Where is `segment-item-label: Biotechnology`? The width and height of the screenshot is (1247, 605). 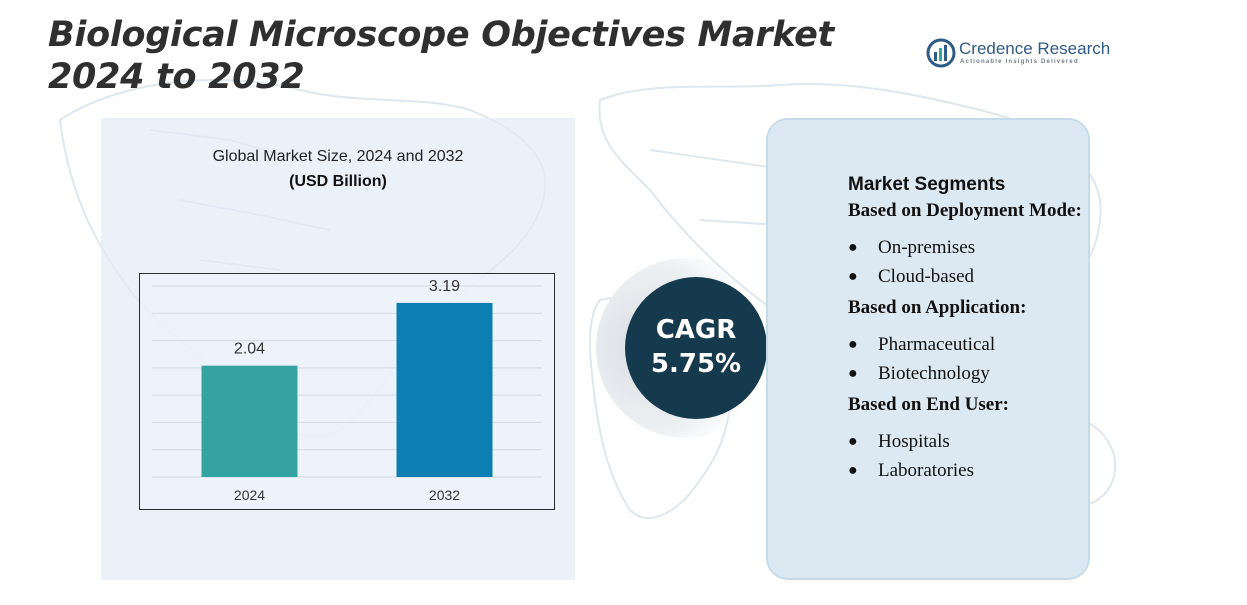
segment-item-label: Biotechnology is located at coordinates (934, 373).